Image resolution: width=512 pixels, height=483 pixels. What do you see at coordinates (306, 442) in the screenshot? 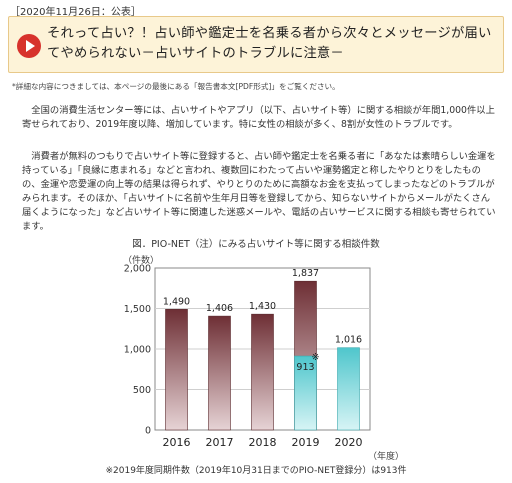
I see `x-tick-label: 2019` at bounding box center [306, 442].